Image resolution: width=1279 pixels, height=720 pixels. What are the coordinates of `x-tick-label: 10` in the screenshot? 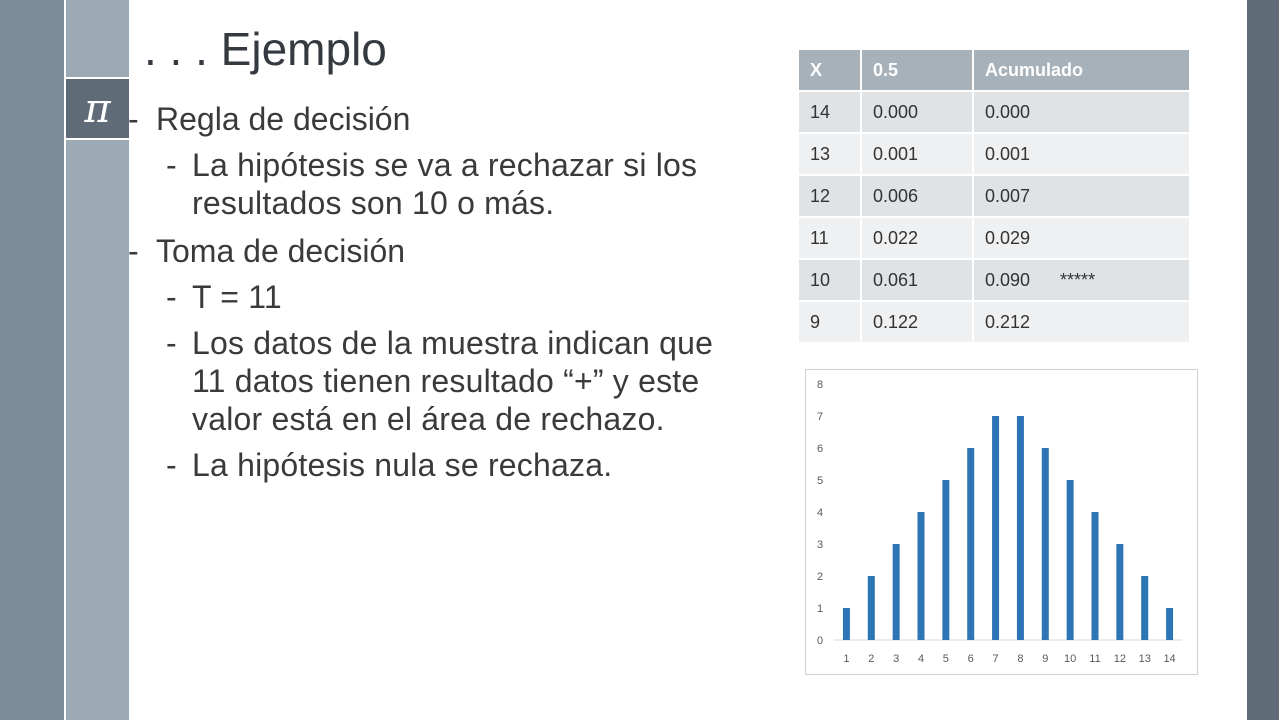 It's located at (1070, 659).